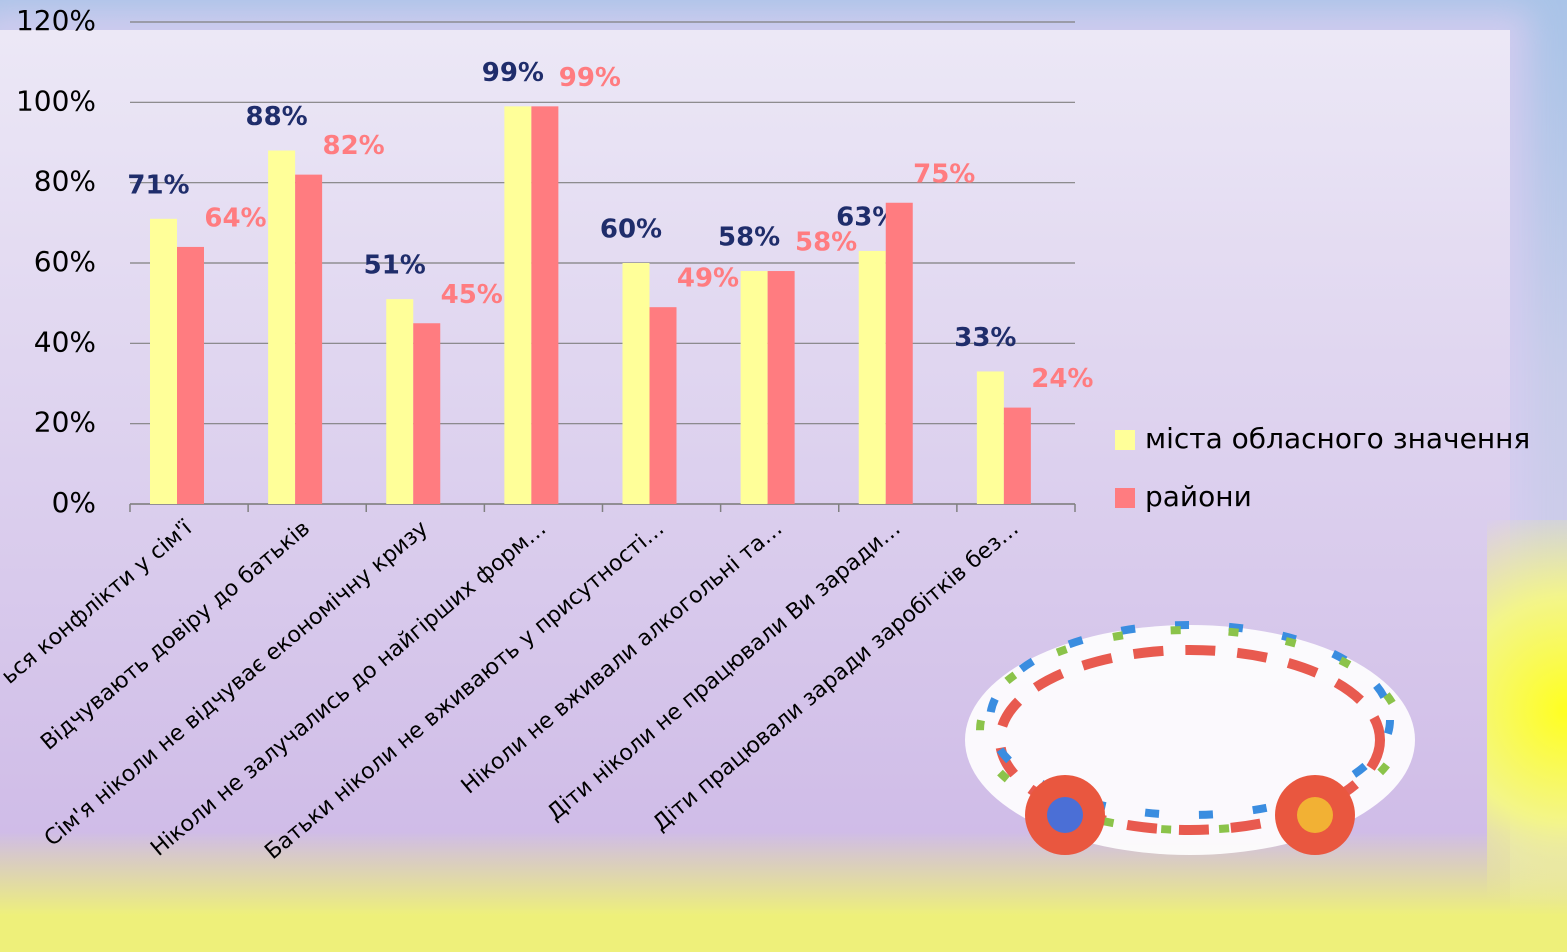 The width and height of the screenshot is (1567, 952). I want to click on illustration, so click(1190, 738).